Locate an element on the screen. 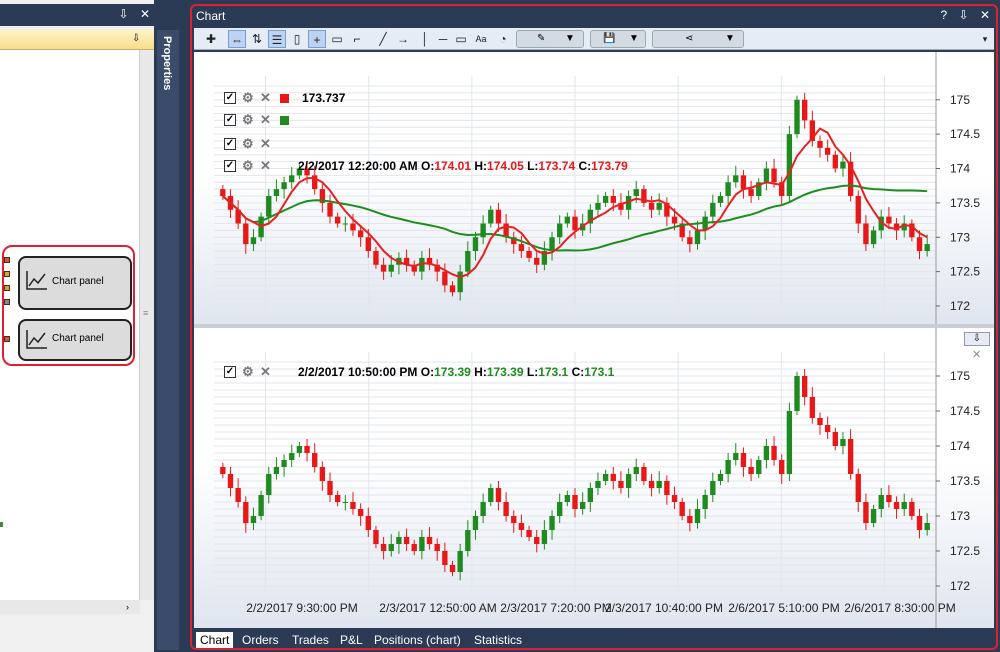 This screenshot has height=652, width=1000. pane-splitter is located at coordinates (594, 326).